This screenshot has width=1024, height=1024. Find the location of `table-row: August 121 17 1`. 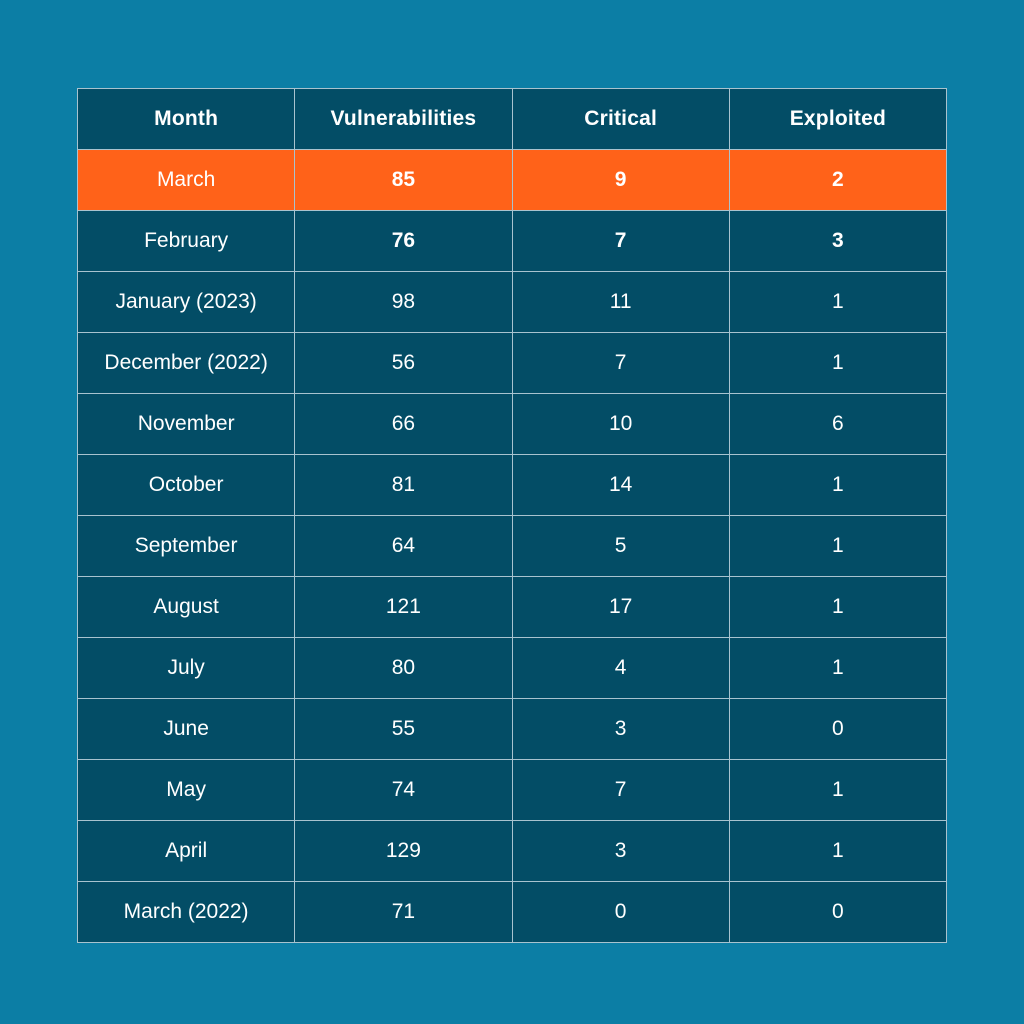

table-row: August 121 17 1 is located at coordinates (512, 607).